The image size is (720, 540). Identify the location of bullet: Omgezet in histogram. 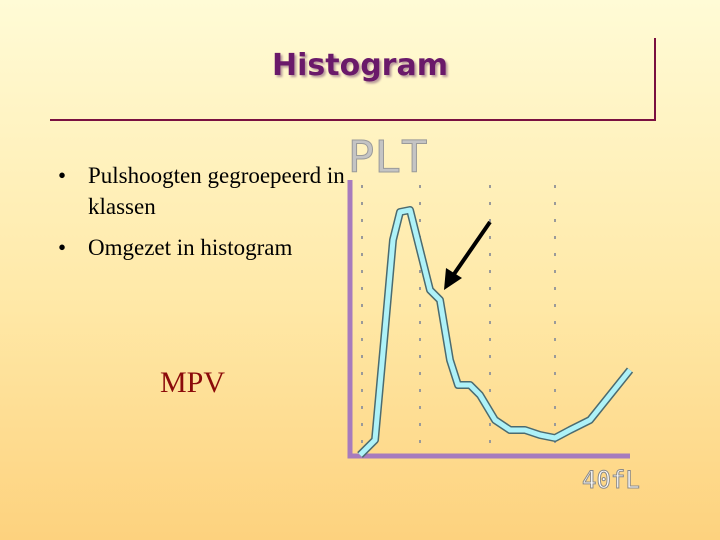
(205, 247).